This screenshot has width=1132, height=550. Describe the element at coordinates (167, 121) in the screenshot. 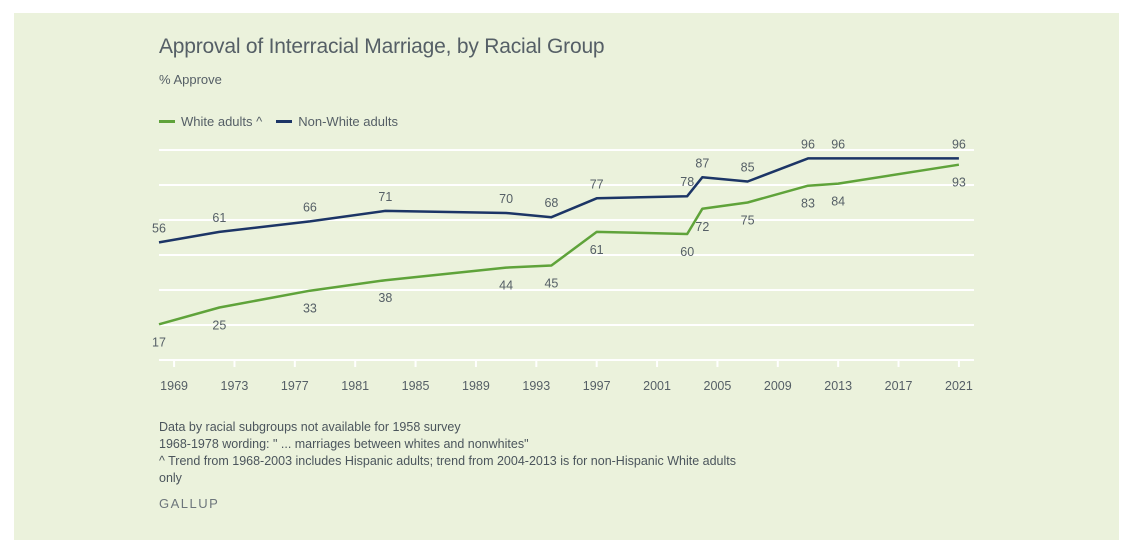

I see `legend-swatch-white` at that location.